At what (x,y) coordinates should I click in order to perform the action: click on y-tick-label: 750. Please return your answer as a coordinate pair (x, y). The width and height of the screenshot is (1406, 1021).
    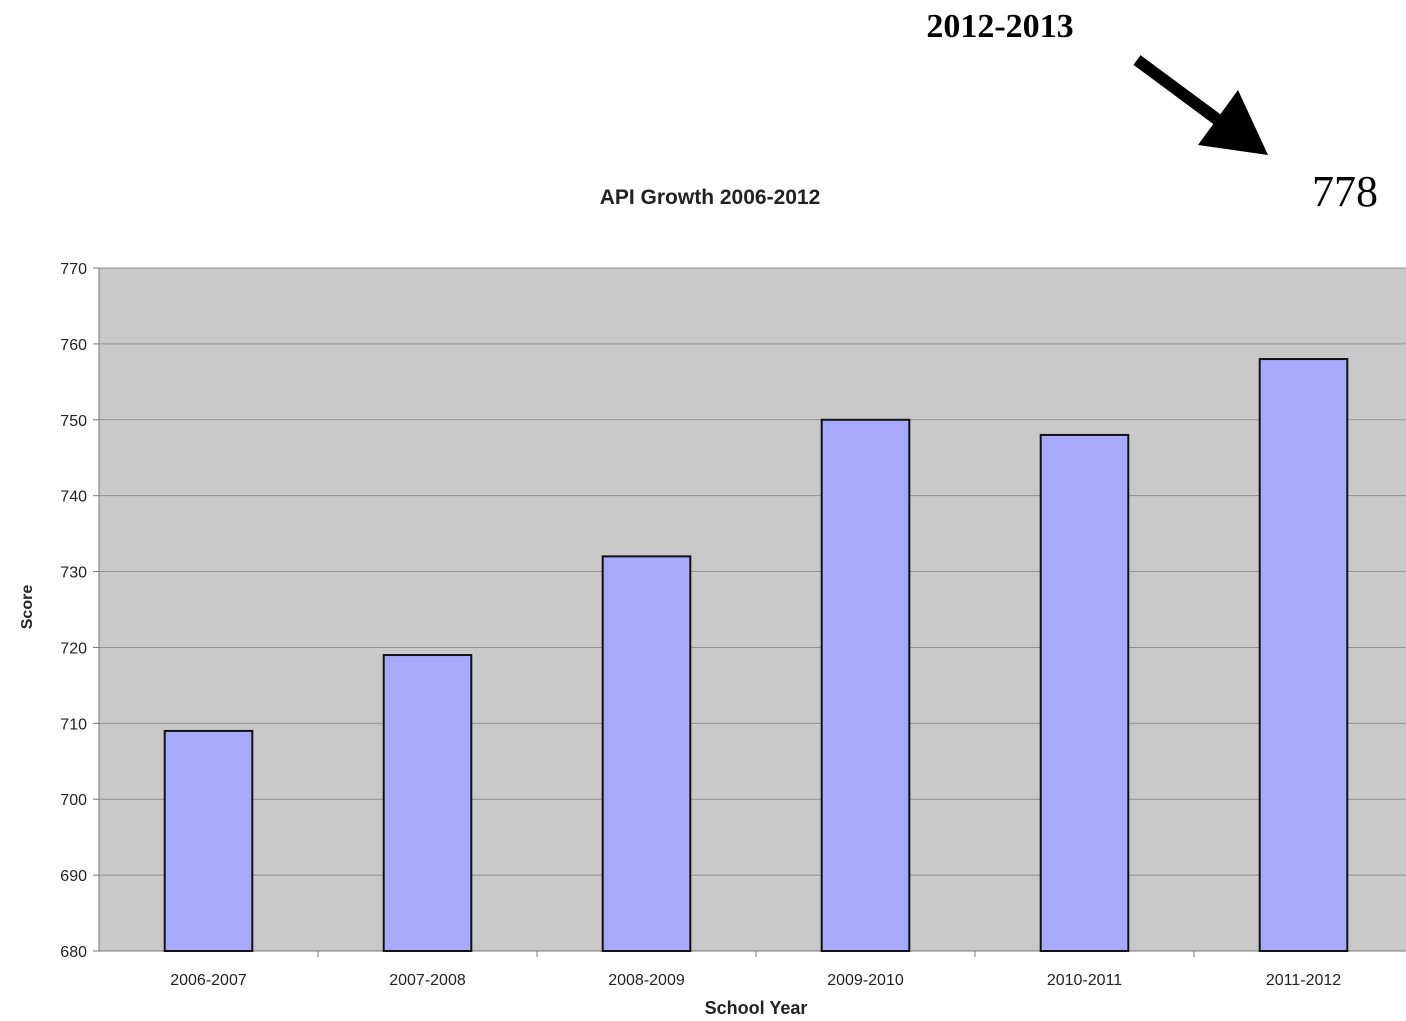
    Looking at the image, I should click on (73, 421).